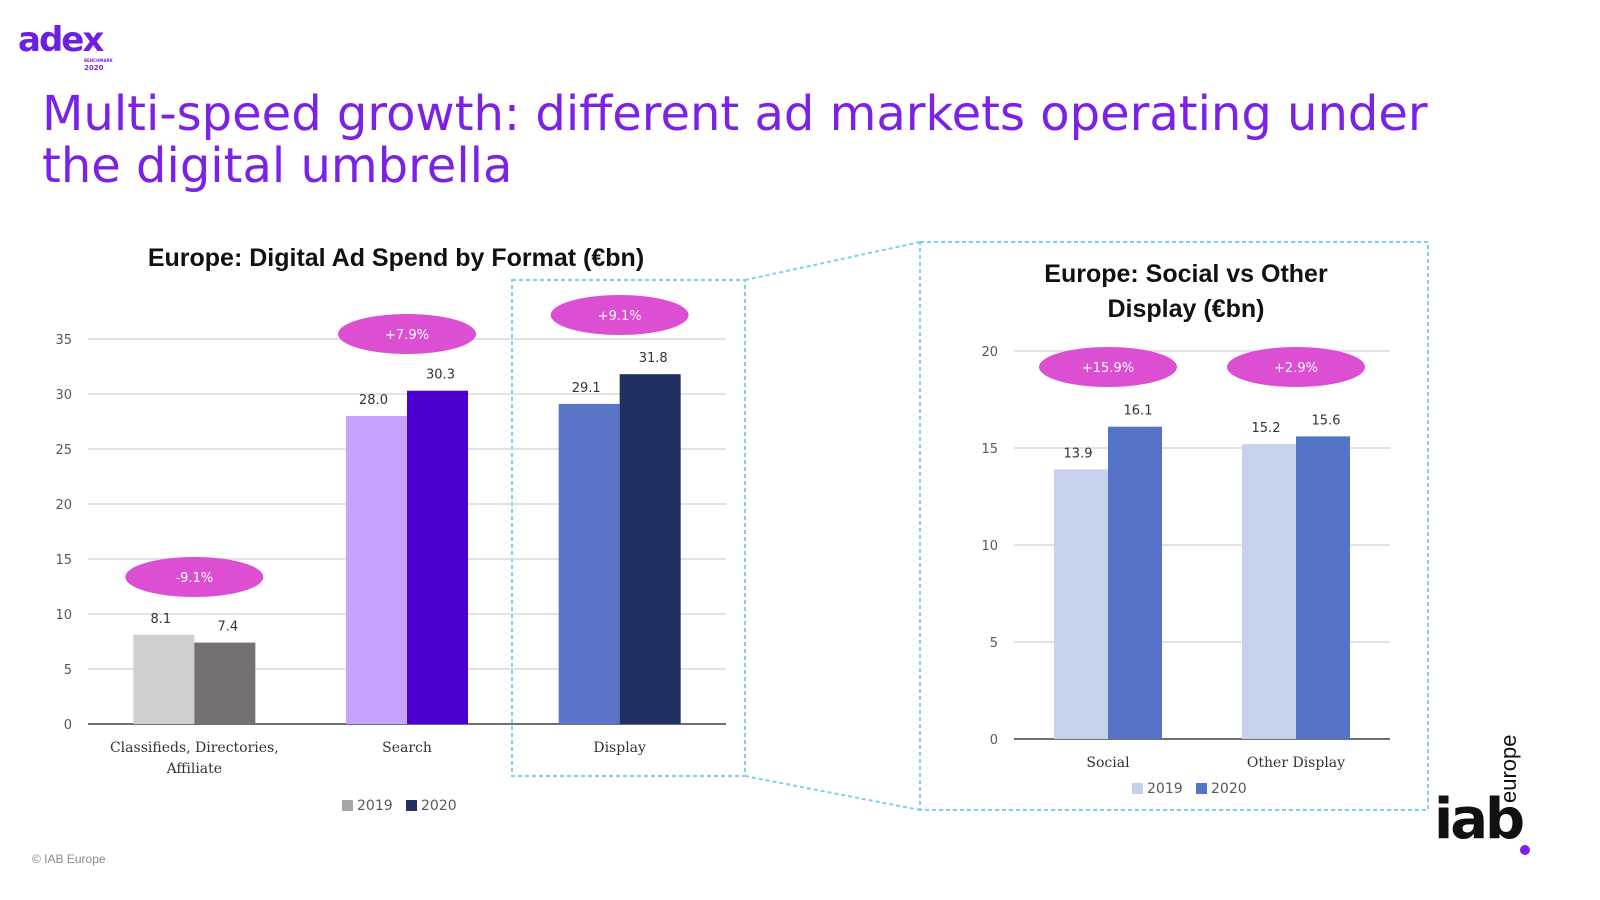 The width and height of the screenshot is (1600, 900). What do you see at coordinates (1108, 763) in the screenshot?
I see `category-label: Social` at bounding box center [1108, 763].